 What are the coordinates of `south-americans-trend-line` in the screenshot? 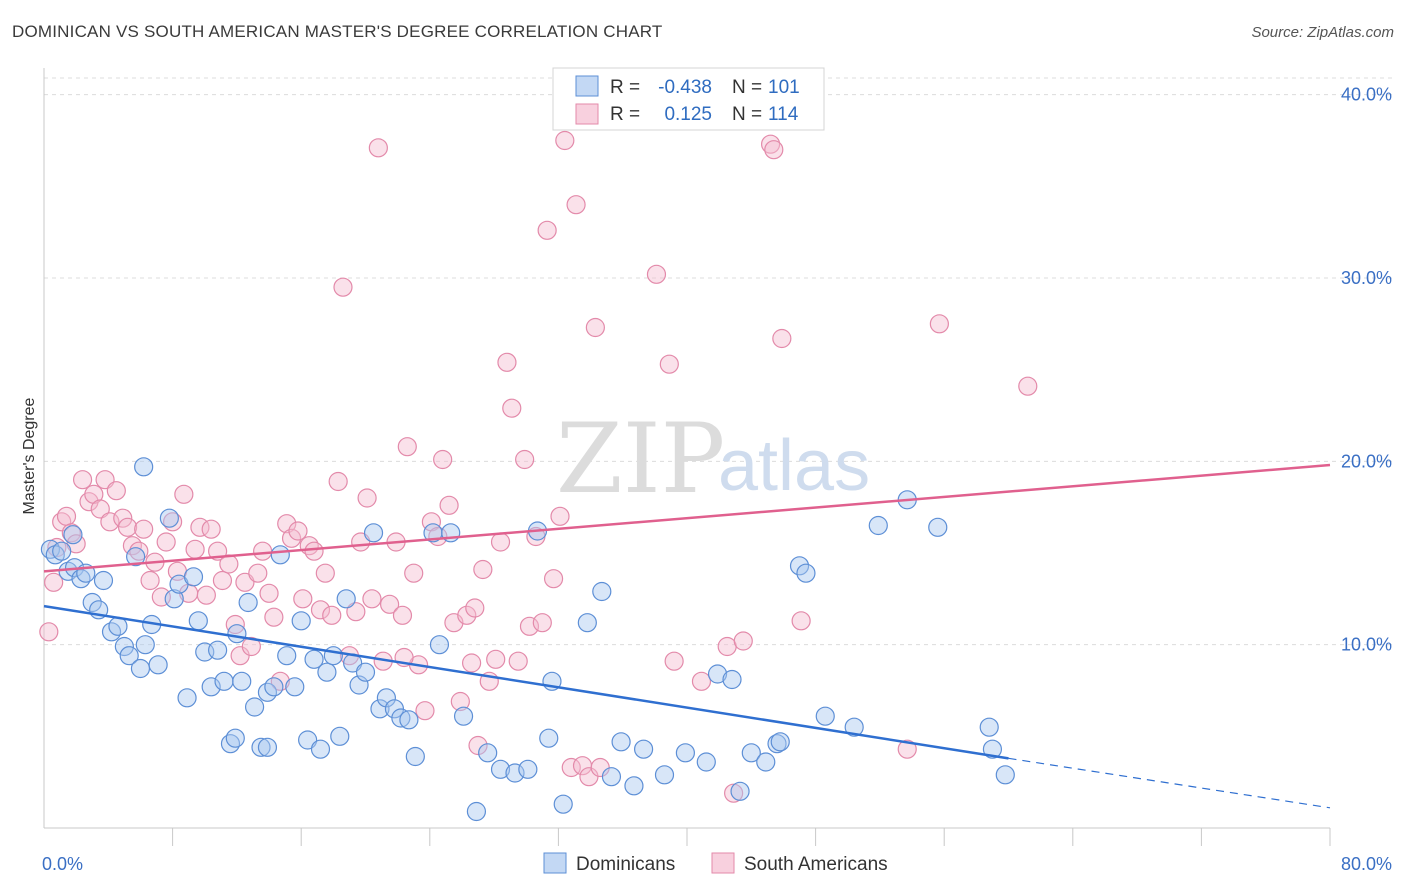 It's located at (687, 518).